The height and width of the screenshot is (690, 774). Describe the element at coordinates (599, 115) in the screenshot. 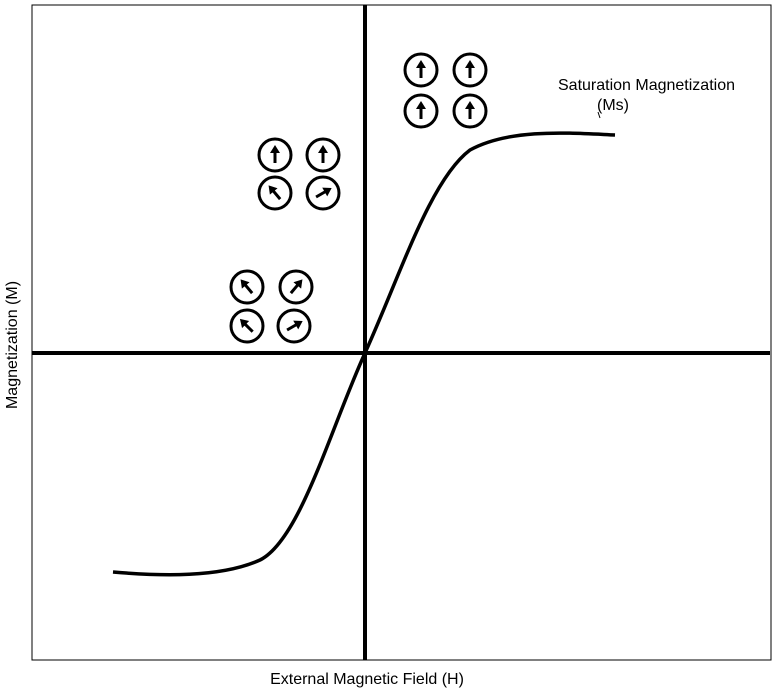

I see `annotation-tick` at that location.